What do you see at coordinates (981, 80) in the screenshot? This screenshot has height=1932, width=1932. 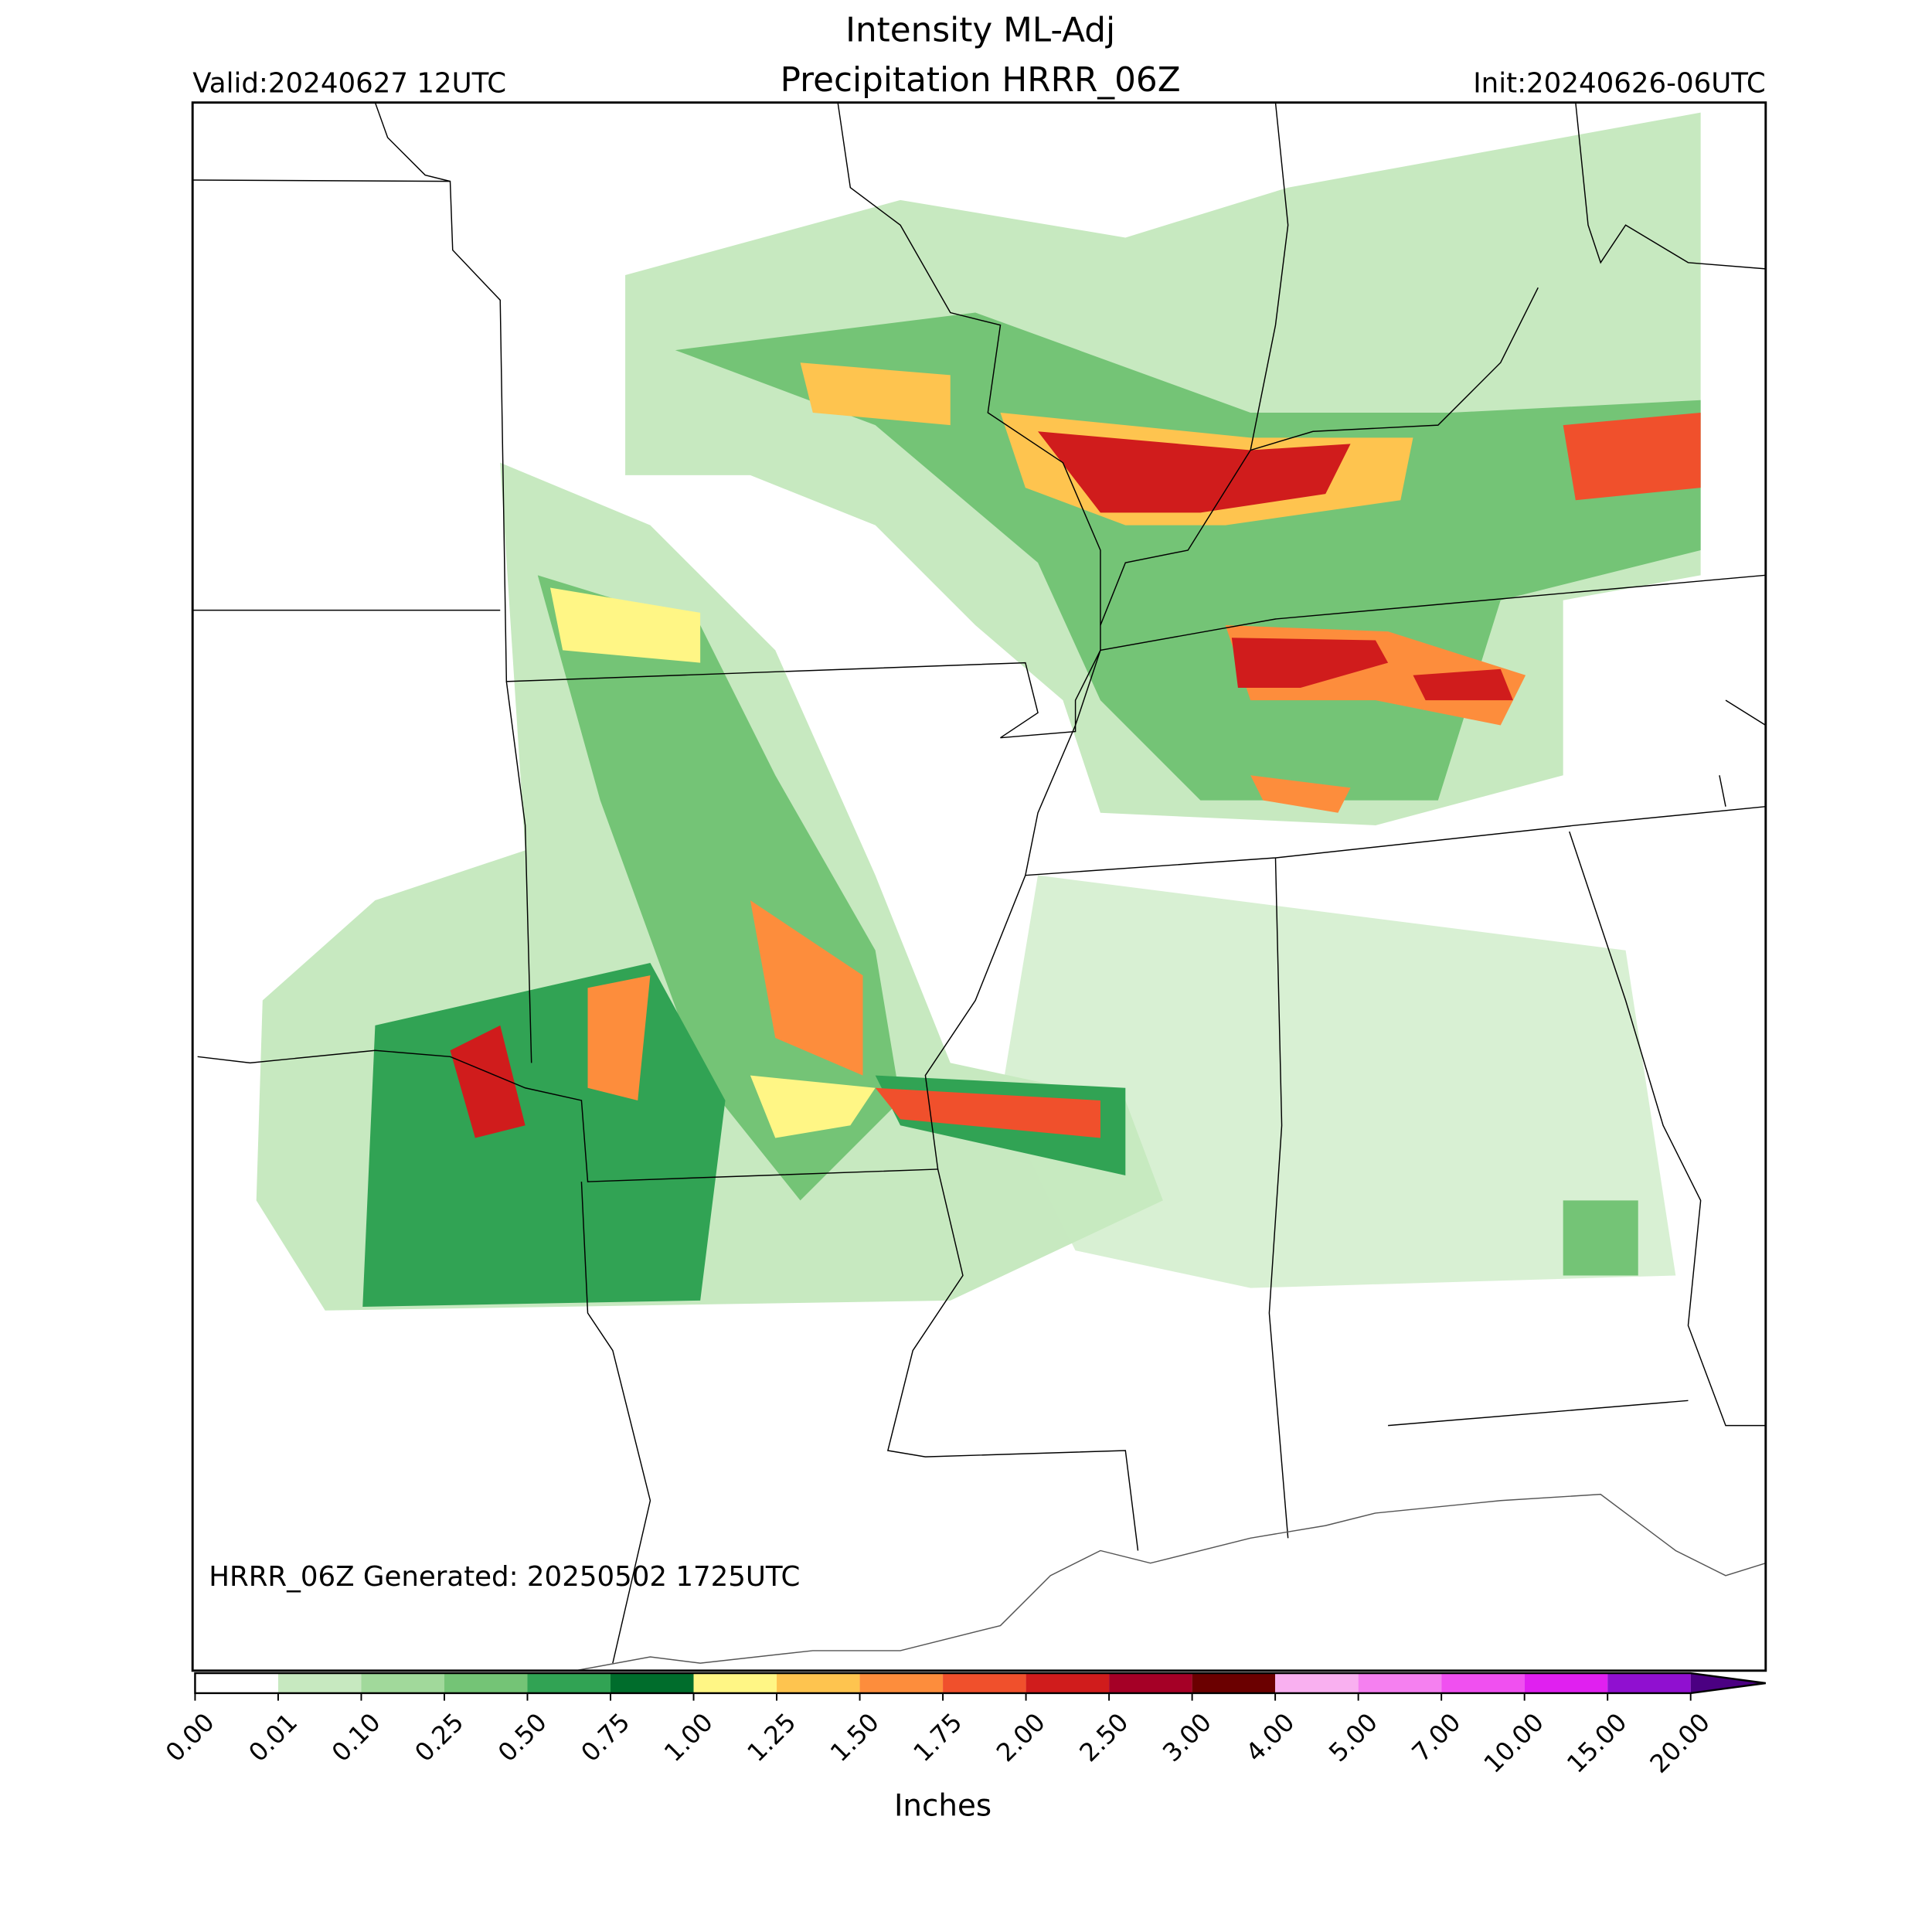 I see `subtitle: Precipitation HRRR_06Z` at bounding box center [981, 80].